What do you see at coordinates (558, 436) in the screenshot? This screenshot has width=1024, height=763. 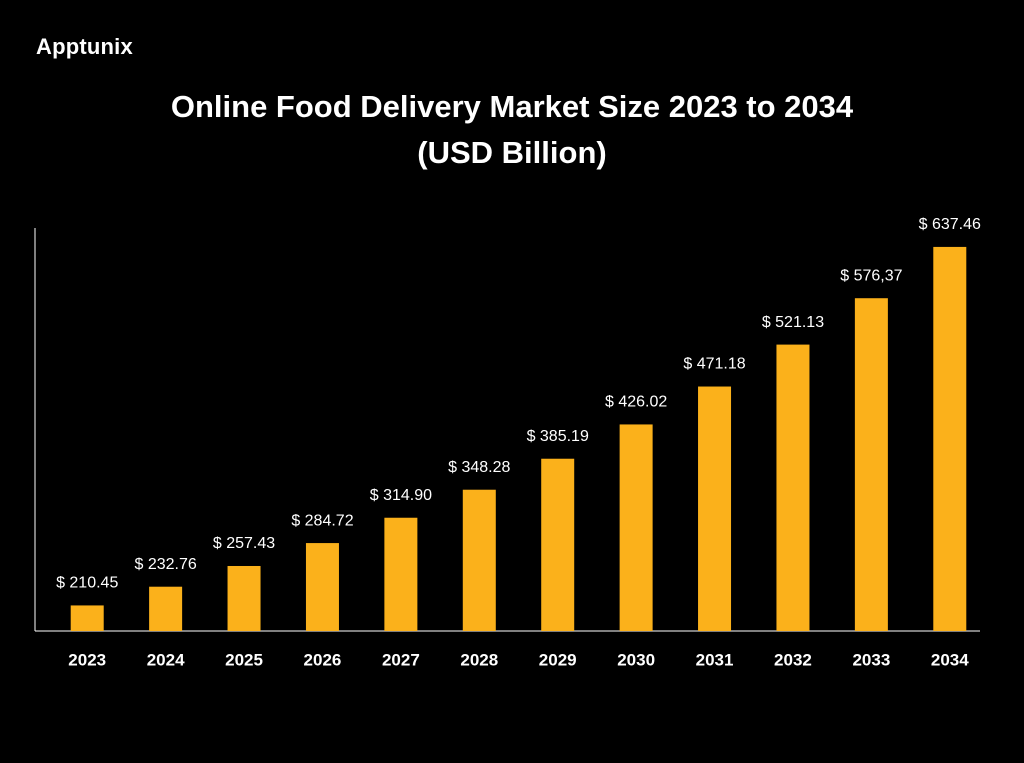 I see `value-label: $ 385.19` at bounding box center [558, 436].